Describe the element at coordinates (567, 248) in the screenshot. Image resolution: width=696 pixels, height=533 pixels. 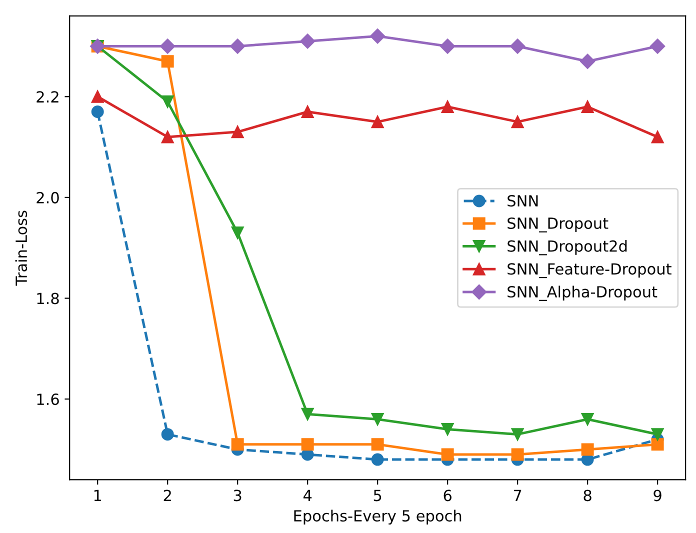
I see `legend-label: SNN_Dropout2d` at that location.